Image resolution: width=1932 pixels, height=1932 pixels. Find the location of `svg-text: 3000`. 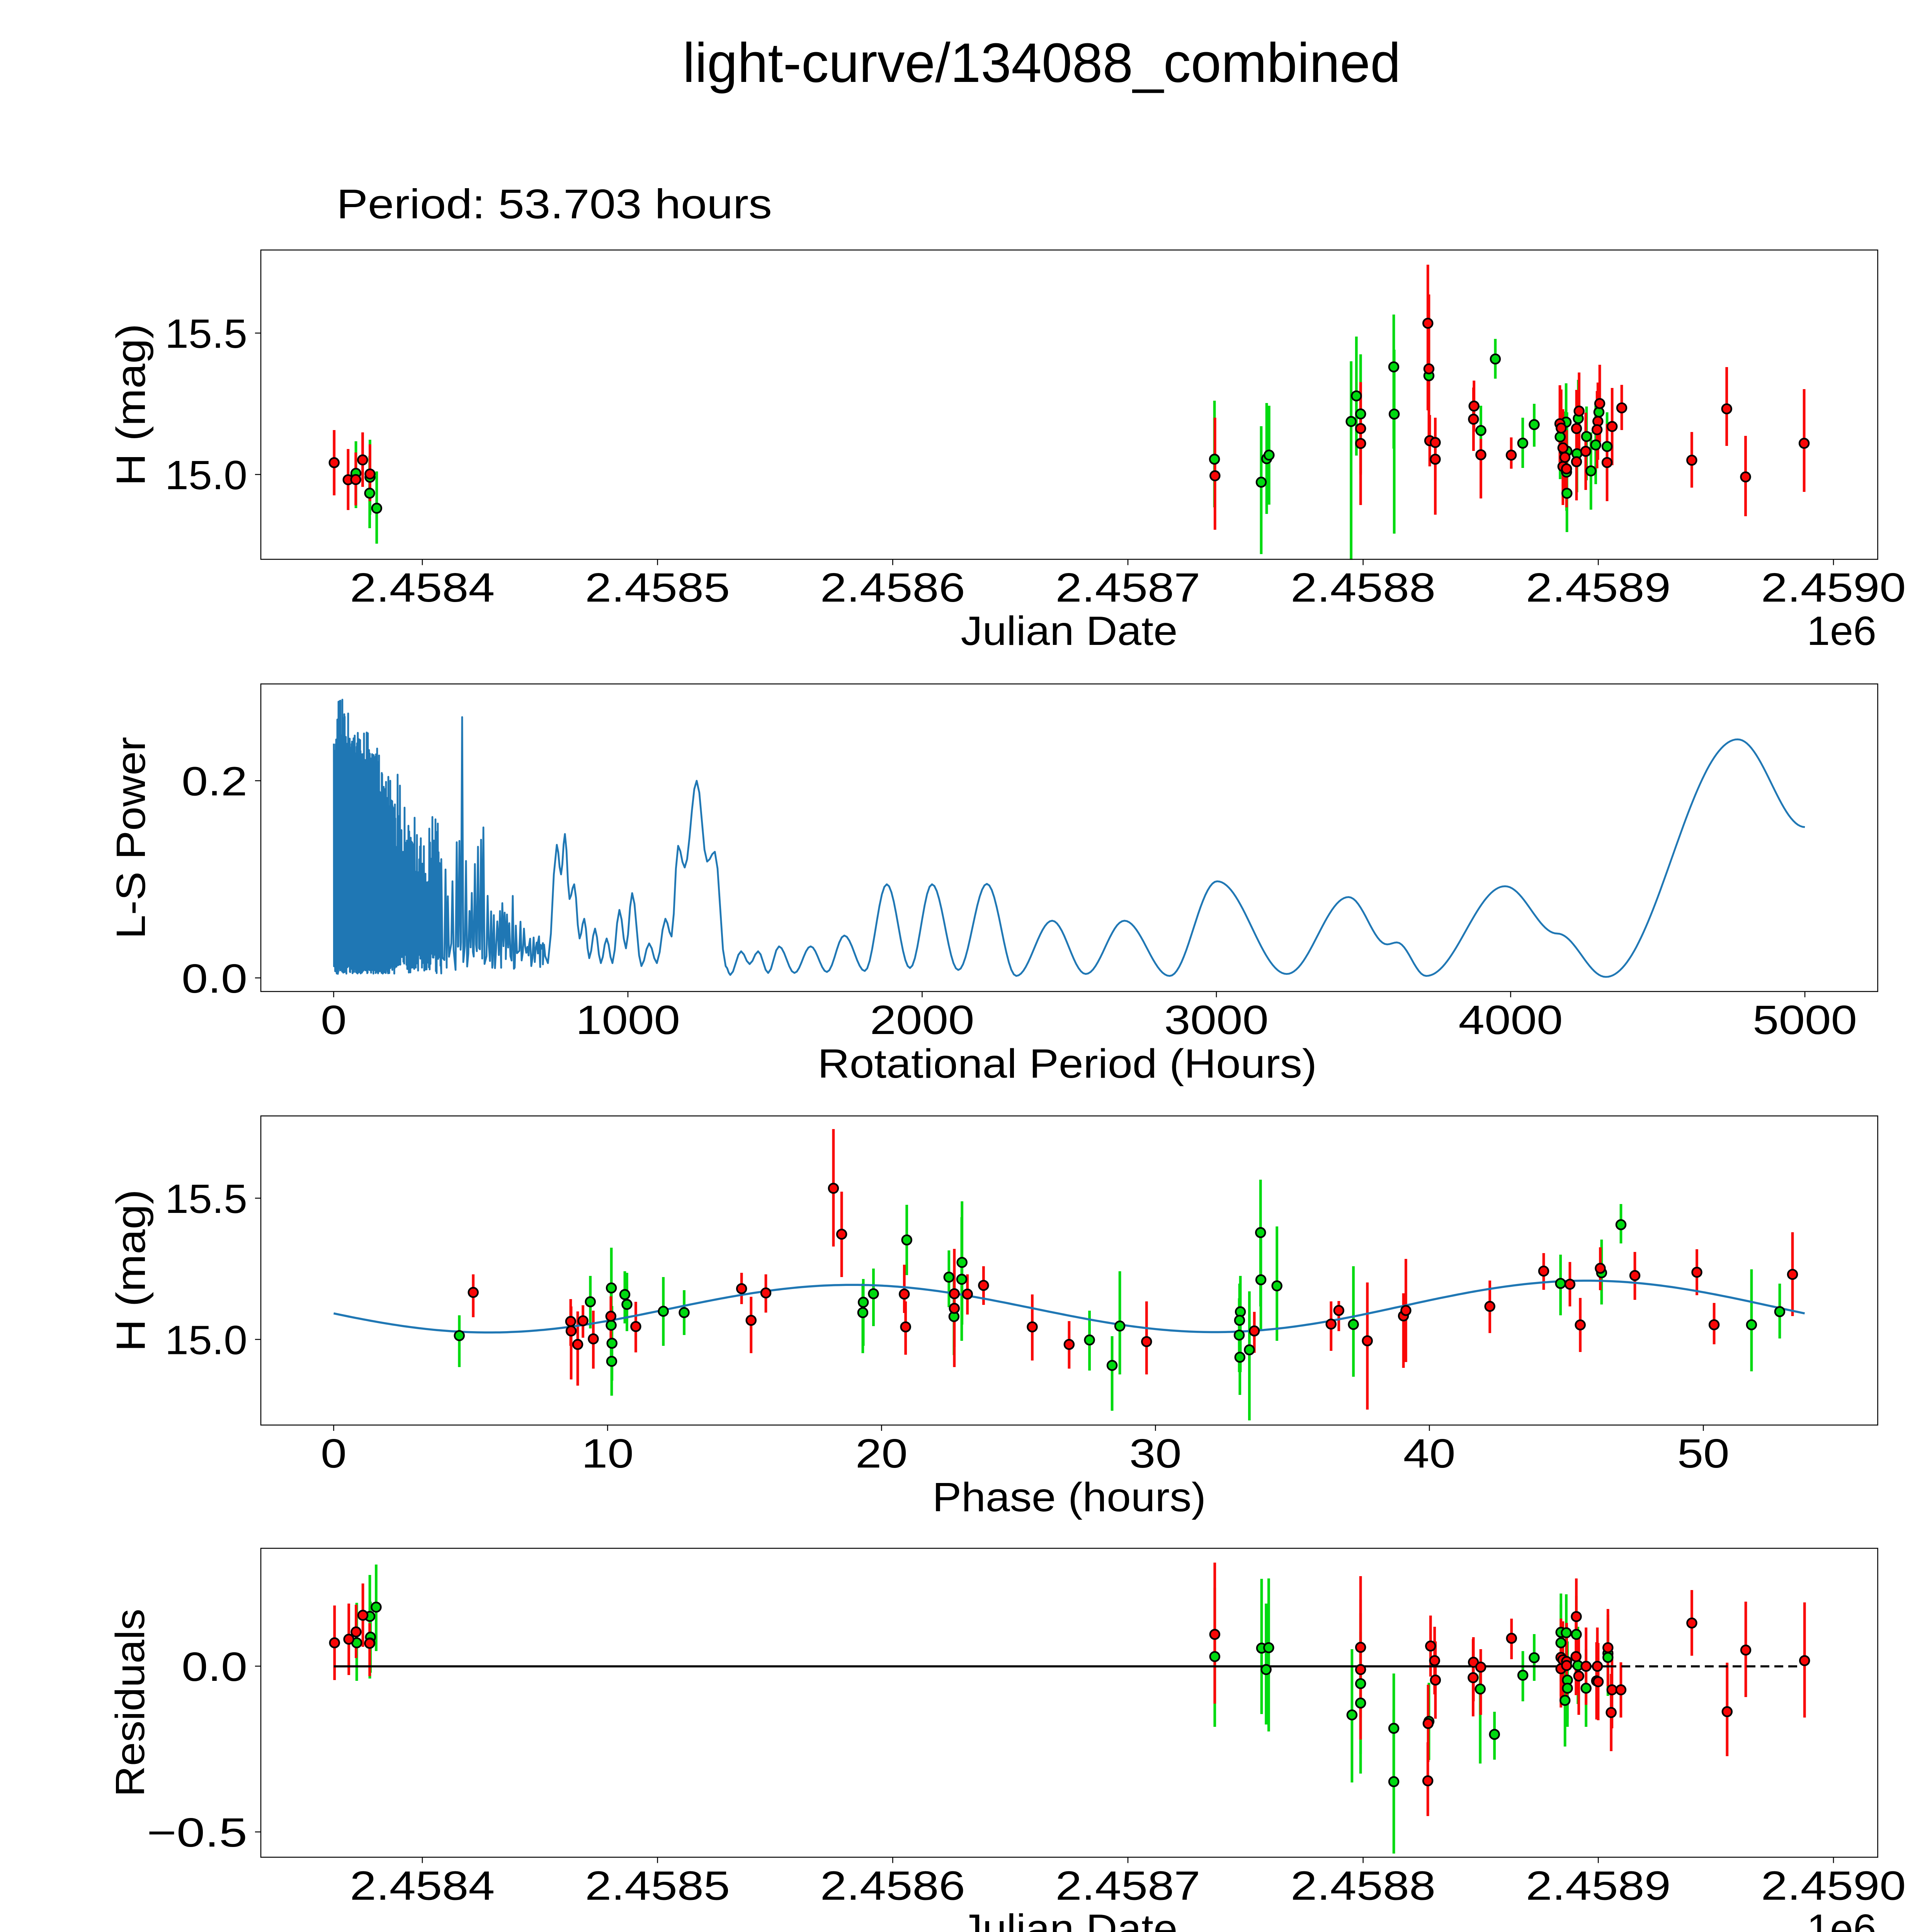

svg-text: 3000 is located at coordinates (1217, 1020).